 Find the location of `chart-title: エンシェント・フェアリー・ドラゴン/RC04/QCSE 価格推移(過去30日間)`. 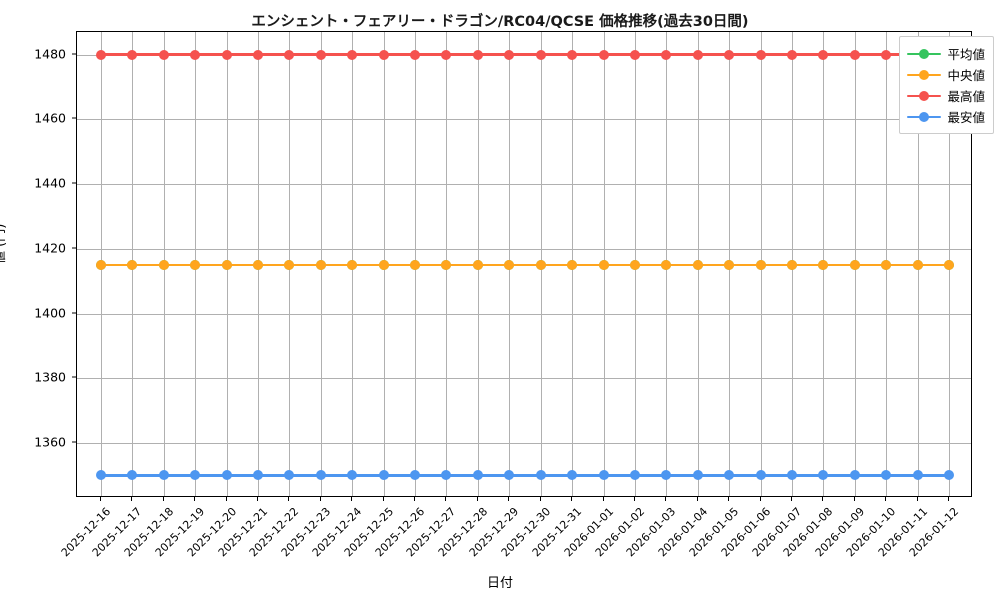

chart-title: エンシェント・フェアリー・ドラゴン/RC04/QCSE 価格推移(過去30日間) is located at coordinates (500, 22).